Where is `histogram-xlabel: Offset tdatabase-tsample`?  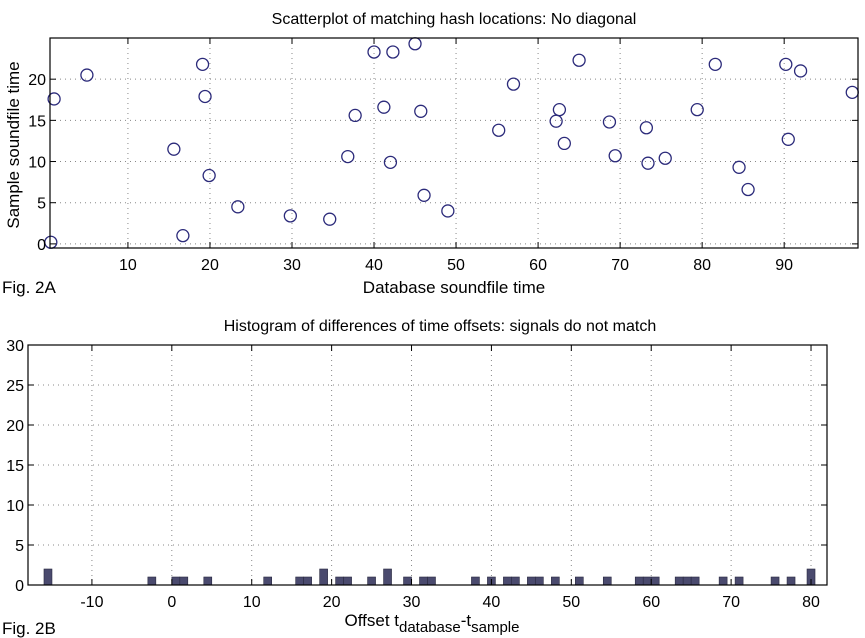 histogram-xlabel: Offset tdatabase-tsample is located at coordinates (432, 623).